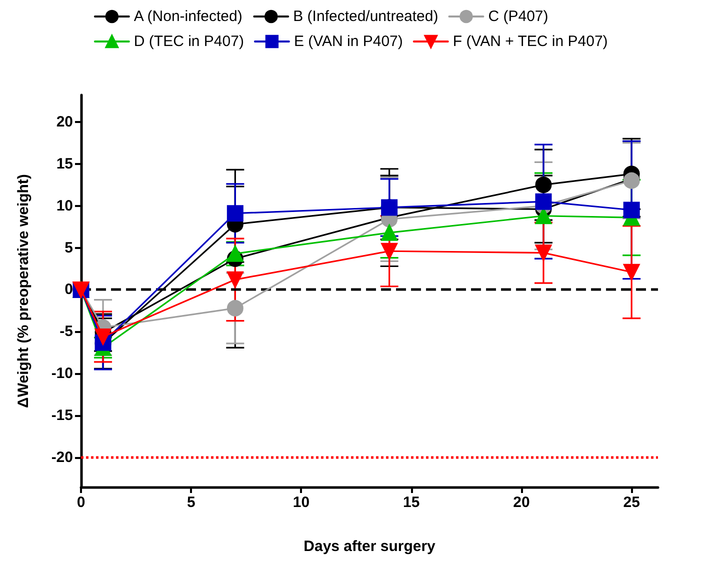 The image size is (702, 571). I want to click on legend-label: A (Non-infected), so click(188, 16).